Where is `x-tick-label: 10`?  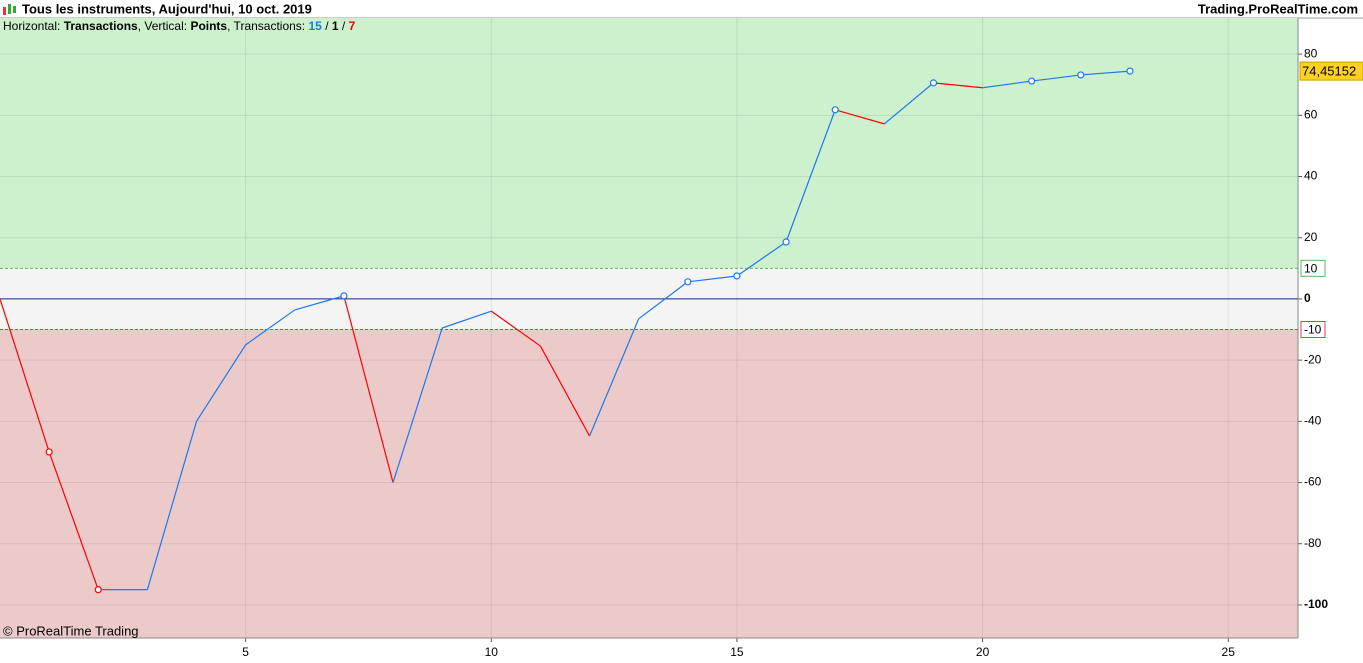 x-tick-label: 10 is located at coordinates (492, 652).